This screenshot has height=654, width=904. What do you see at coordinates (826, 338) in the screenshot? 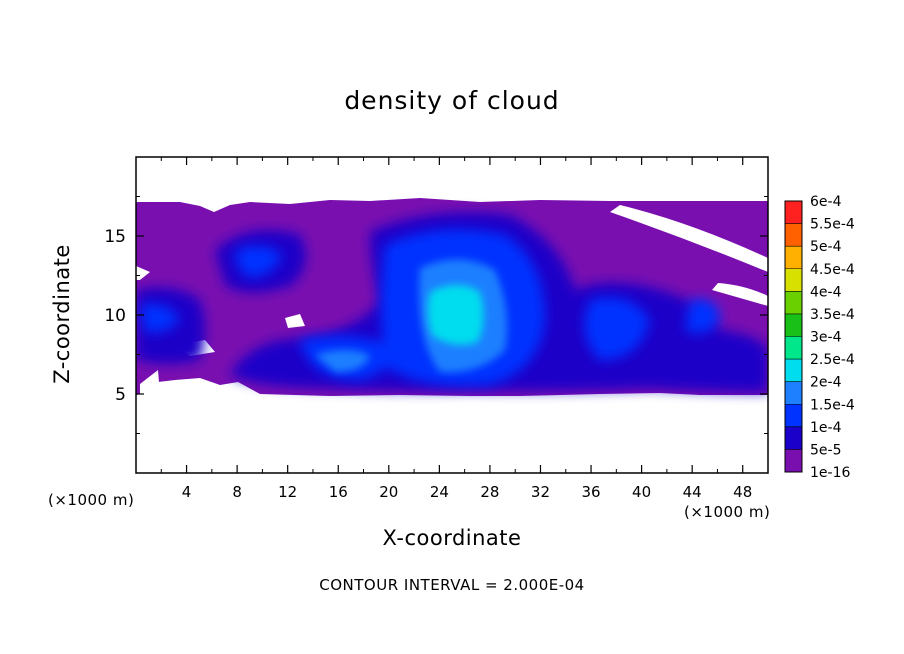
I see `colorbar-label: 3e-4` at bounding box center [826, 338].